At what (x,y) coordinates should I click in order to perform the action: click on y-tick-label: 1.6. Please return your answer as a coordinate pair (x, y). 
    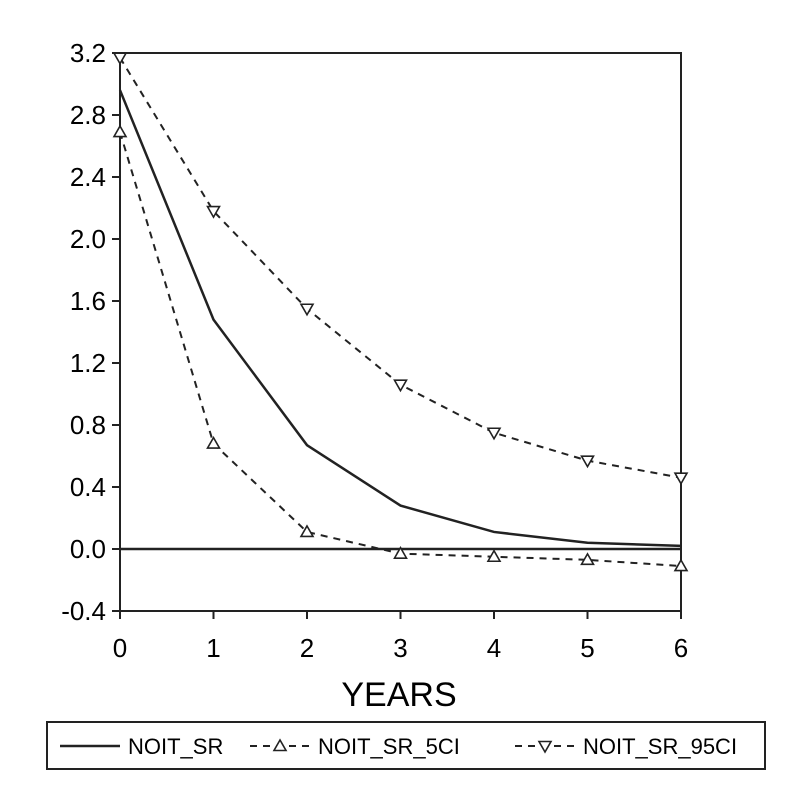
    Looking at the image, I should click on (88, 301).